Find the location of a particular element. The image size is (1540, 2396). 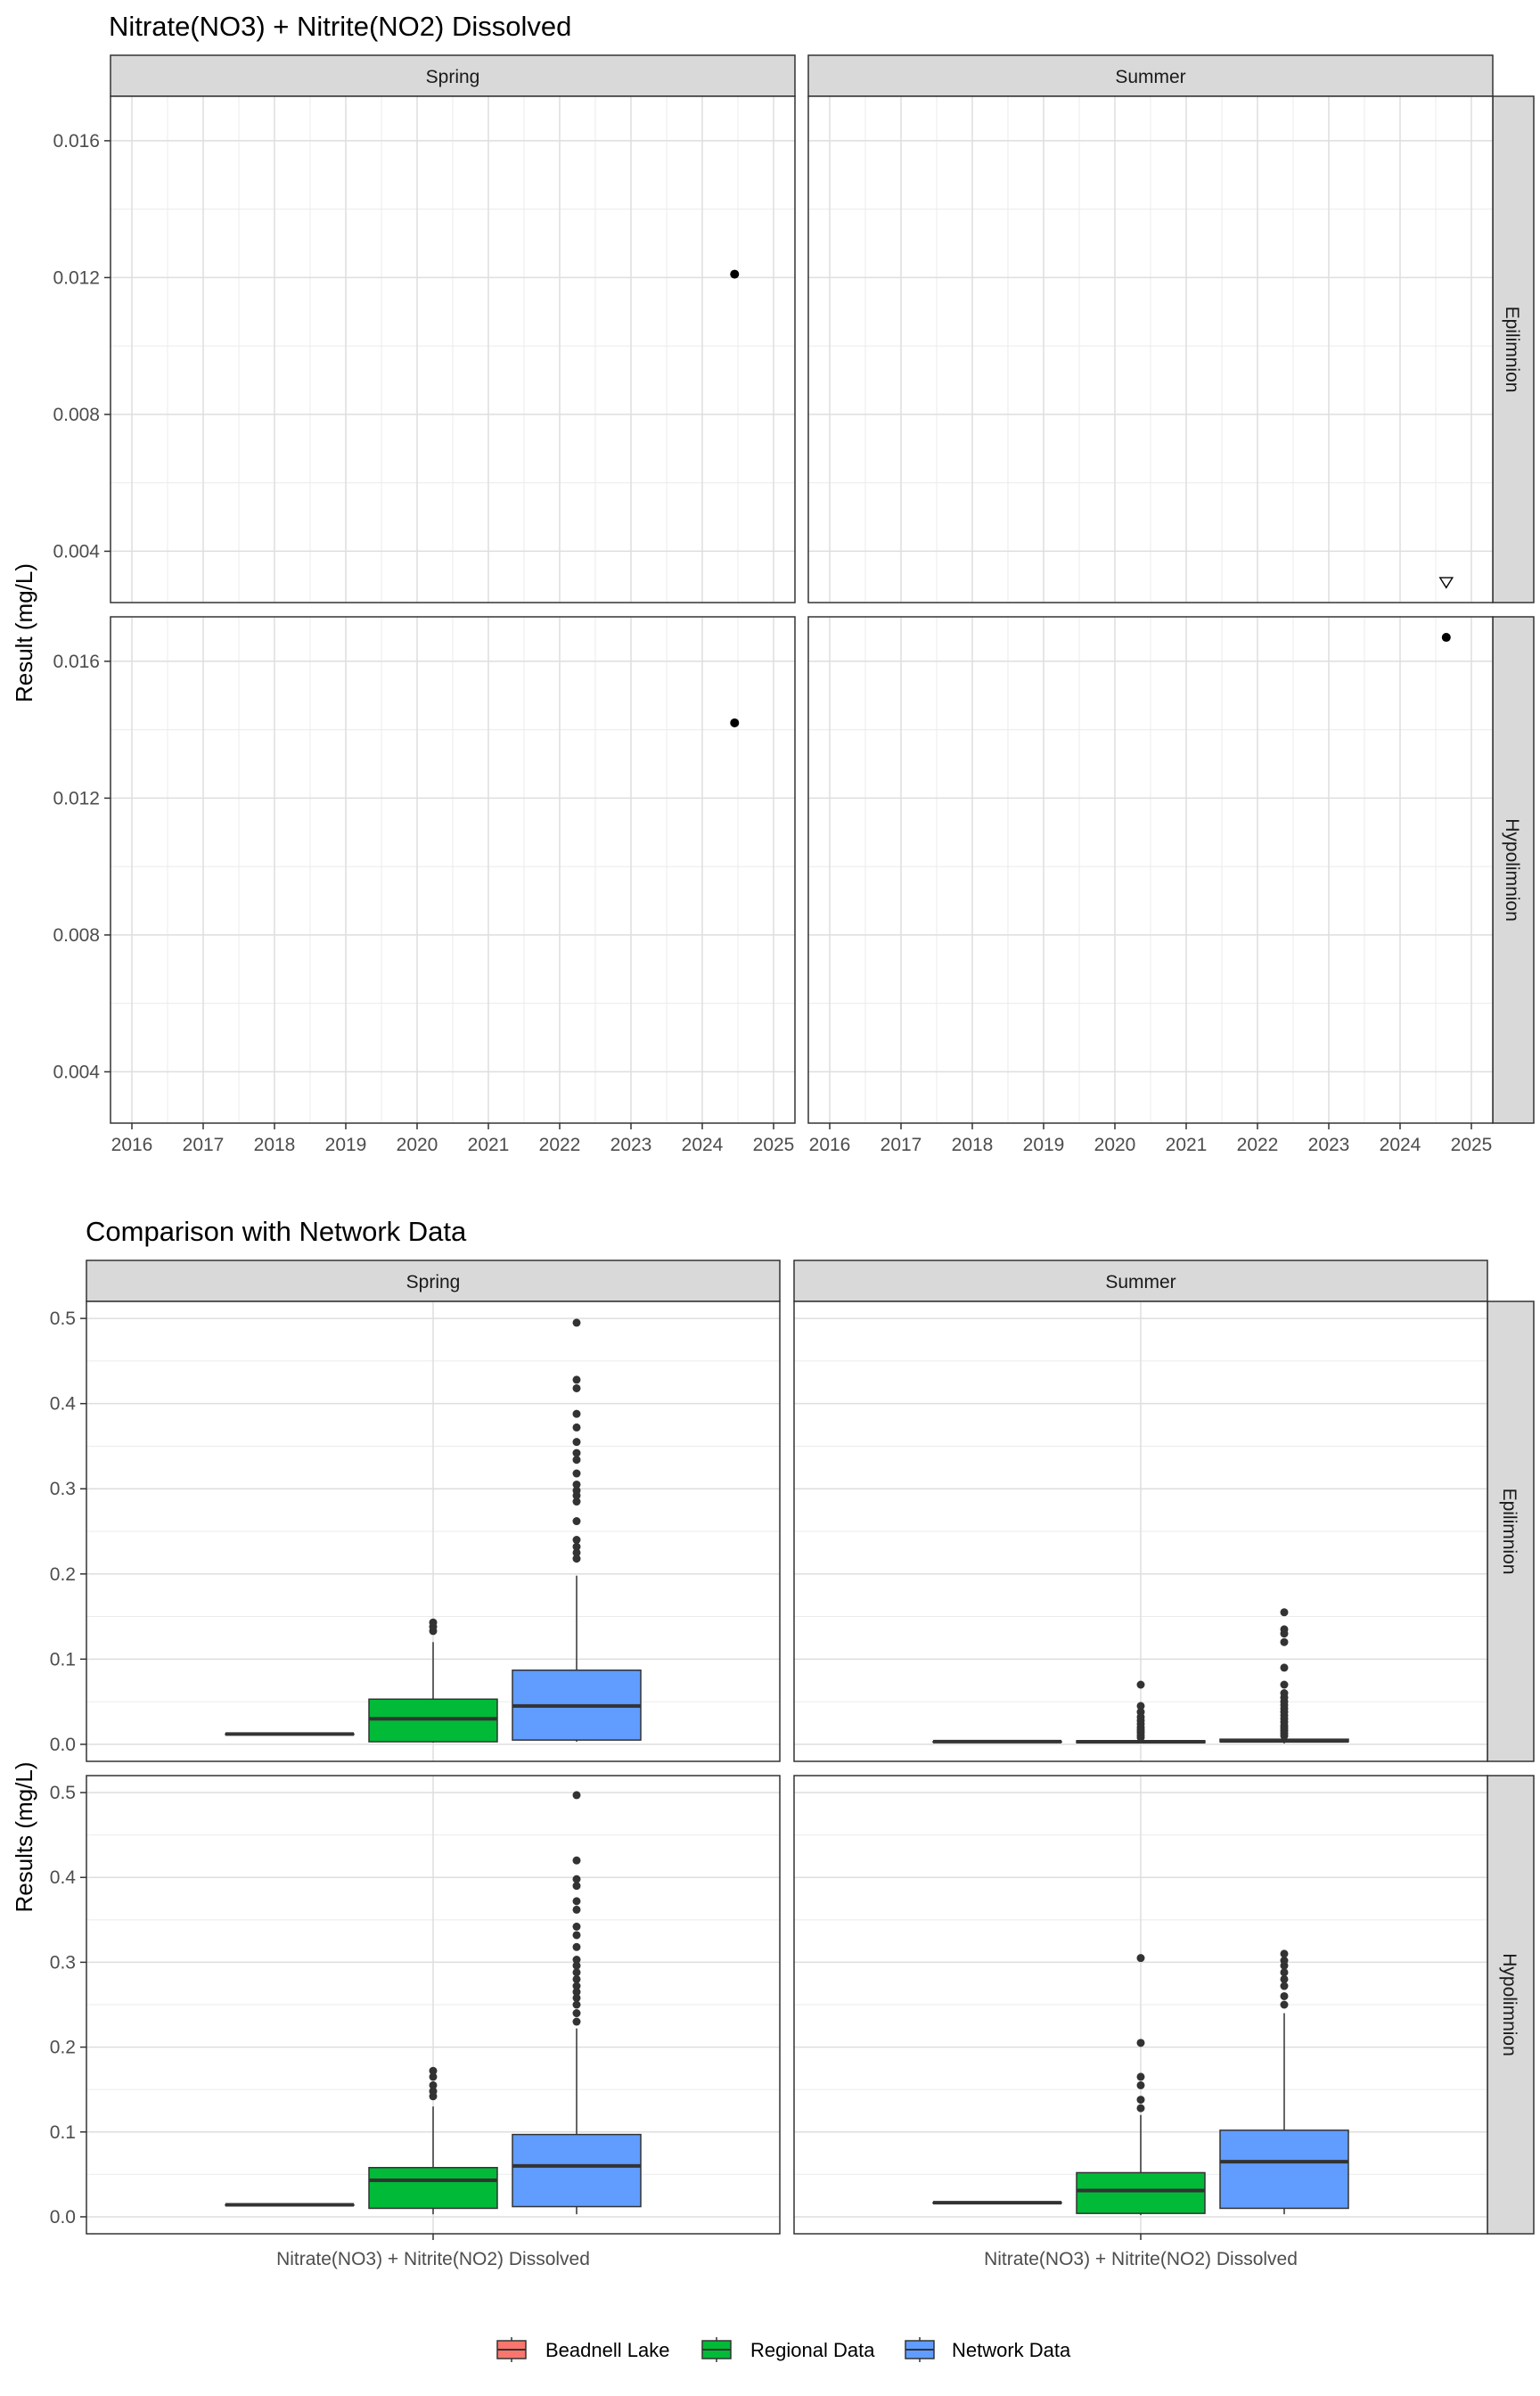

strip-spring-label: Spring is located at coordinates (453, 77).